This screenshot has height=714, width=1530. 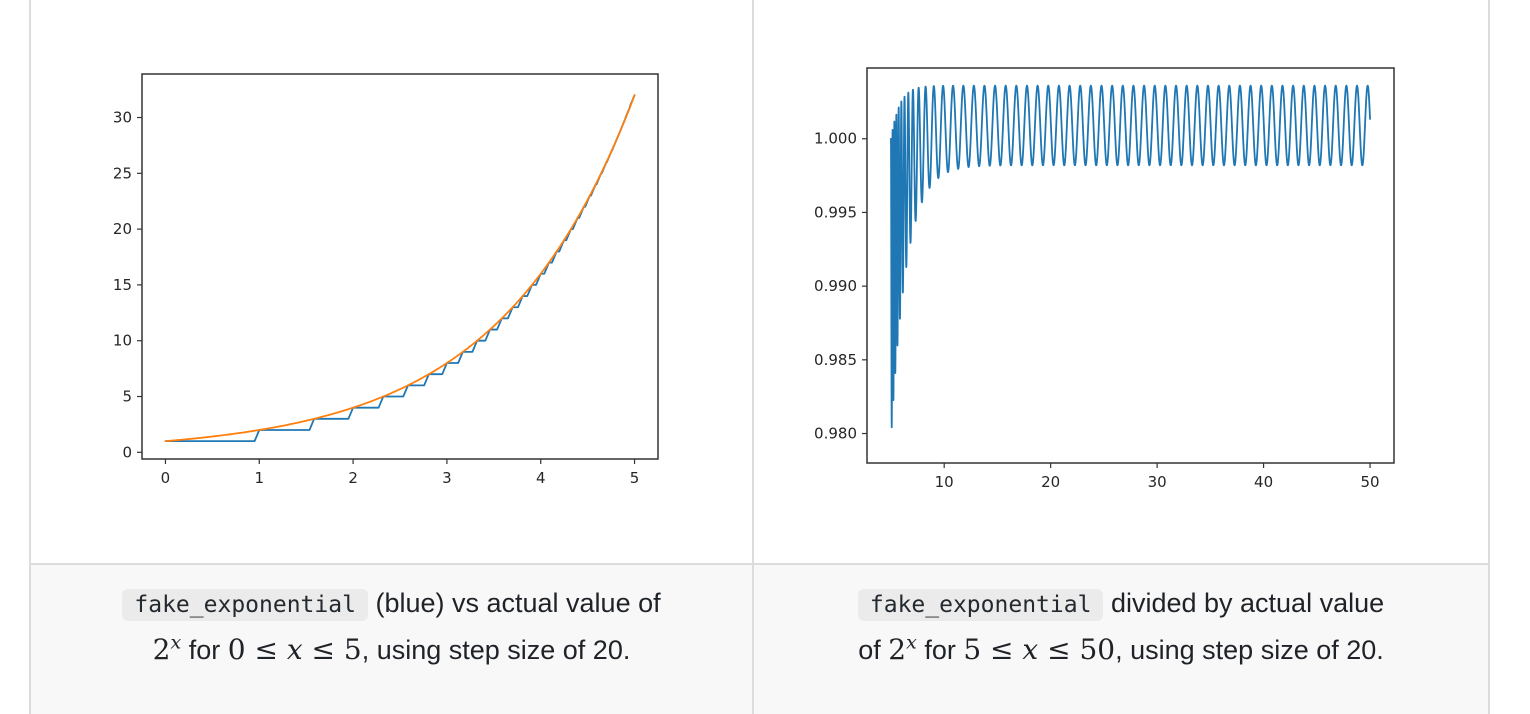 What do you see at coordinates (753, 357) in the screenshot?
I see `table-border-middle` at bounding box center [753, 357].